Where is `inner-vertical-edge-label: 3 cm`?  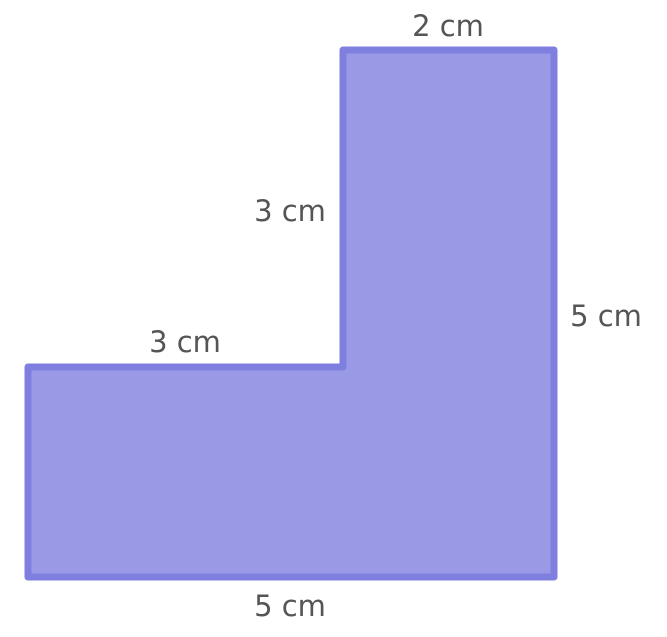
inner-vertical-edge-label: 3 cm is located at coordinates (290, 211).